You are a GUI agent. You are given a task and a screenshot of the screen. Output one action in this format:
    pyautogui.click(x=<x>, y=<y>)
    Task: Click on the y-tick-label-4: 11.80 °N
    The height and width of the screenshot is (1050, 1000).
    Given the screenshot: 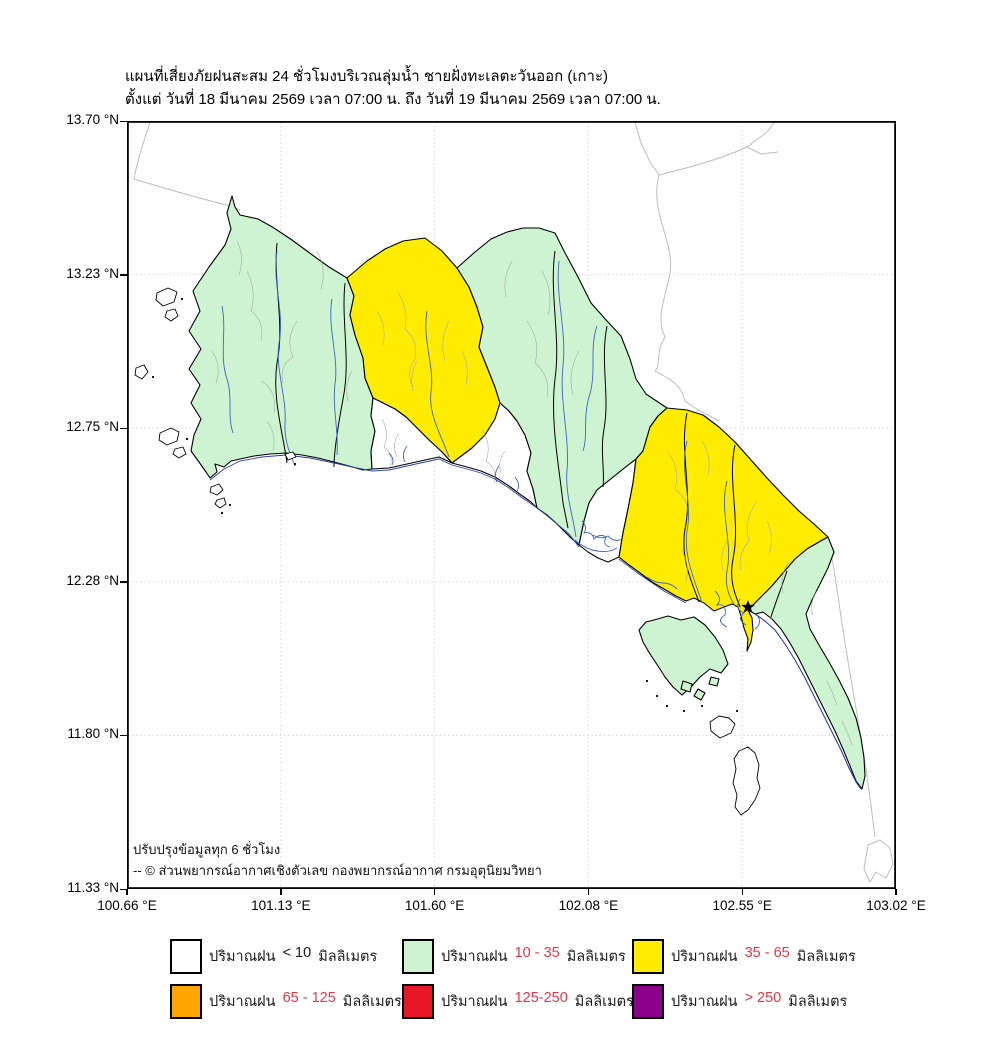 What is the action you would take?
    pyautogui.click(x=93, y=734)
    